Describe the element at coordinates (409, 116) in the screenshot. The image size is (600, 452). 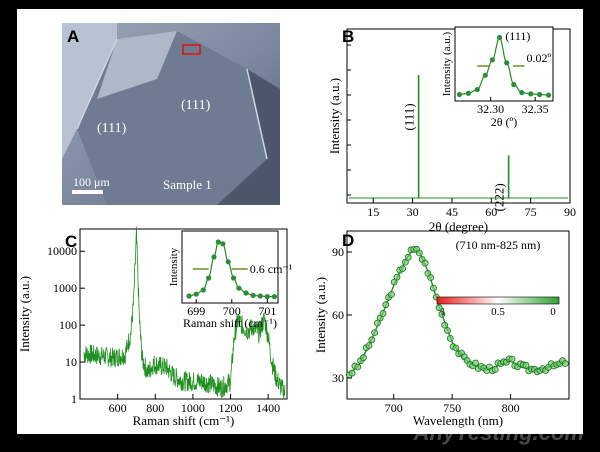
I see `b-peak-label-1: (111)` at that location.